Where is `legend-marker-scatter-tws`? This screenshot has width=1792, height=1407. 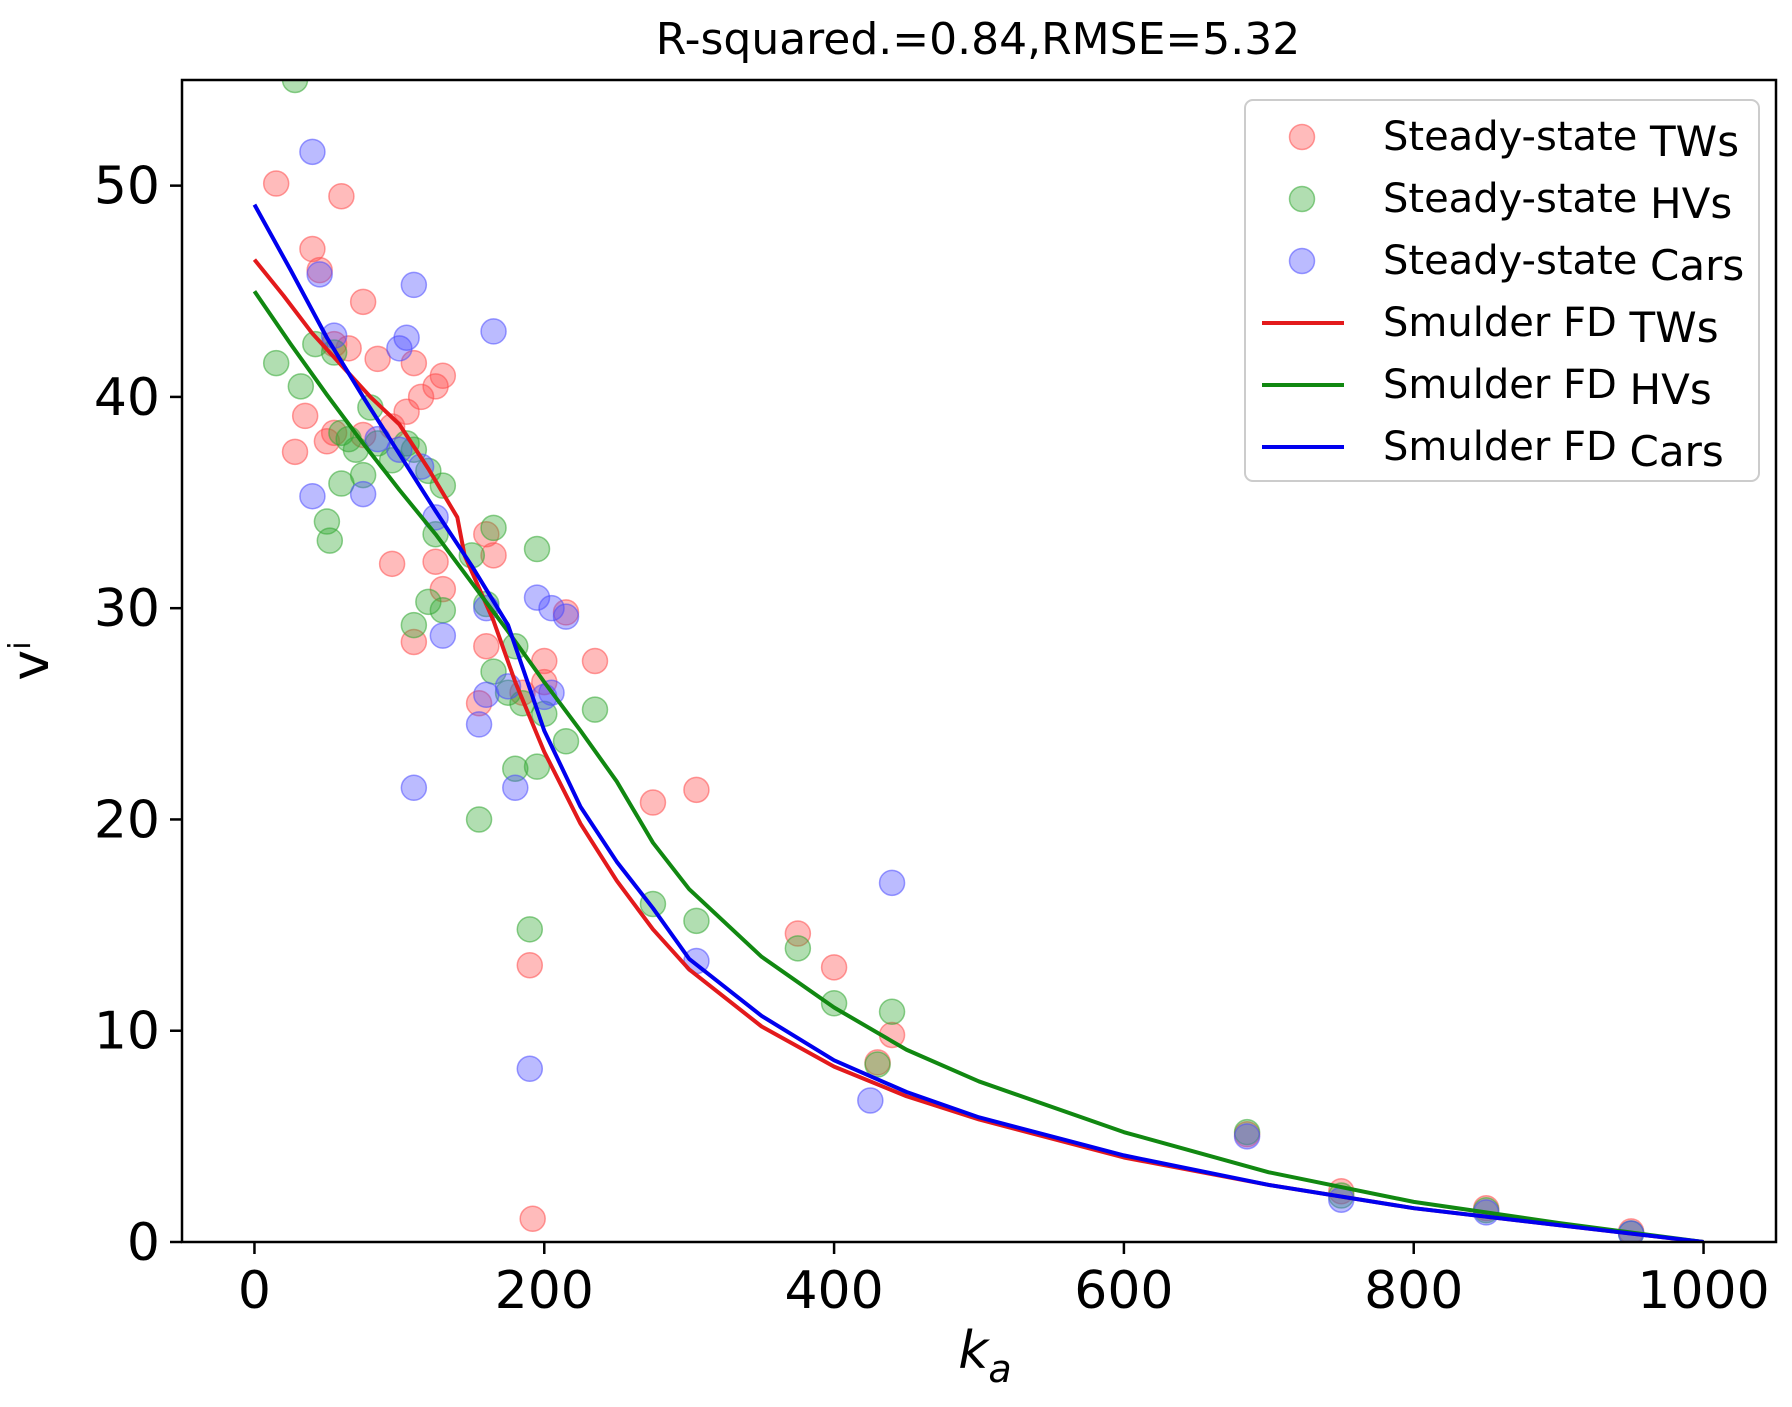
legend-marker-scatter-tws is located at coordinates (1302, 137).